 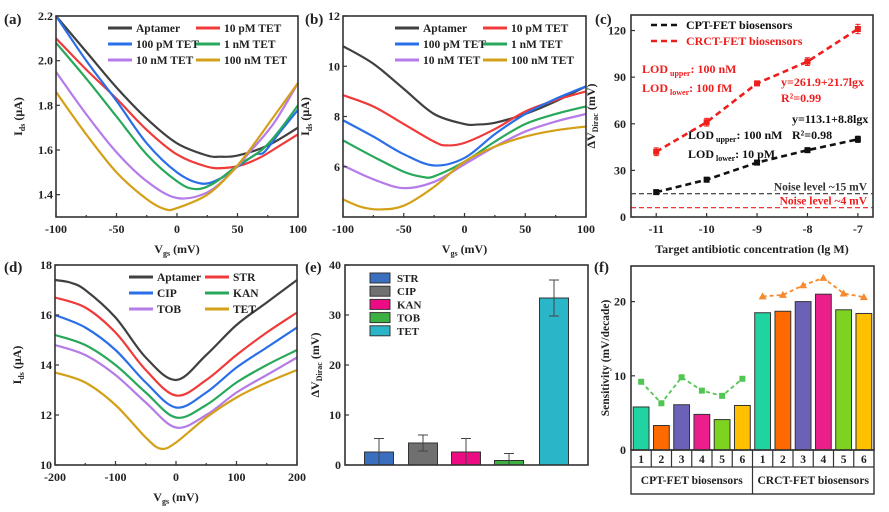 What do you see at coordinates (731, 155) in the screenshot?
I see `cpt-lod-lower: LOD lower: 10 pM` at bounding box center [731, 155].